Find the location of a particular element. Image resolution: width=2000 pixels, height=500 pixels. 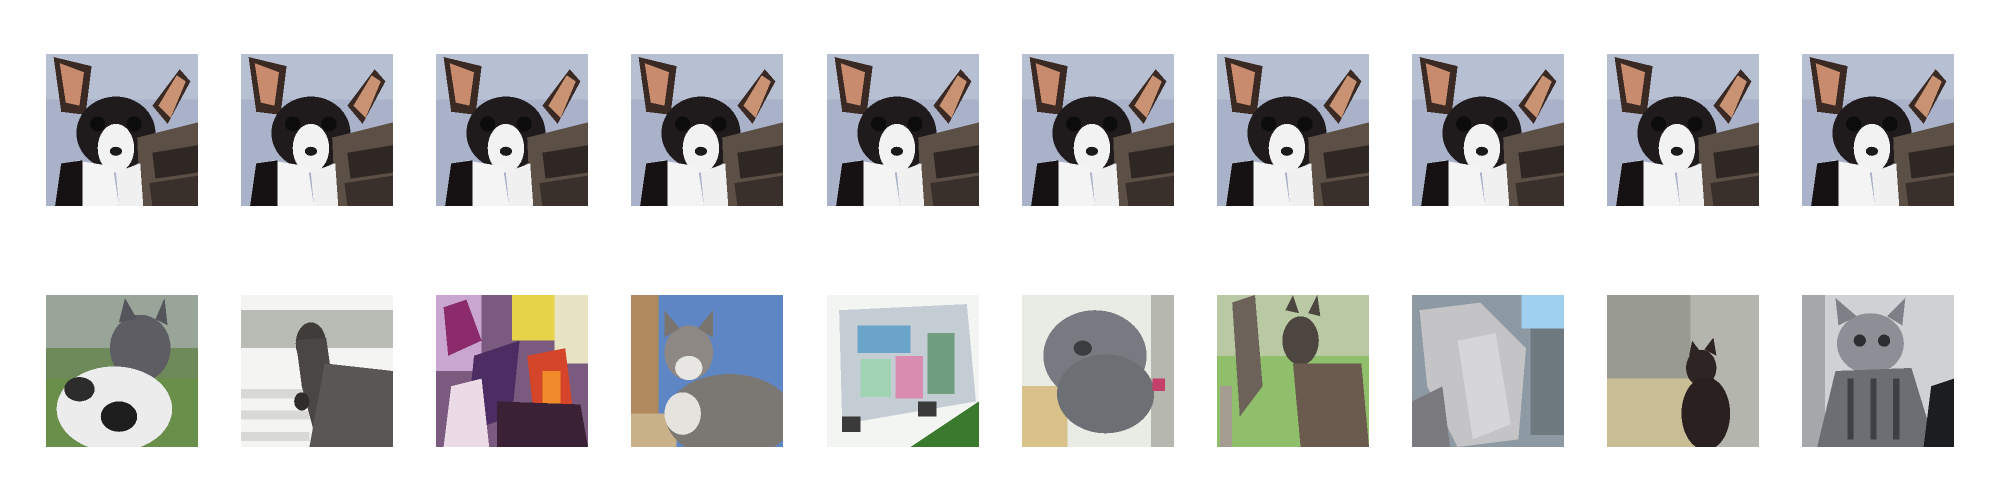

cat-white-black-thumbnail is located at coordinates (122, 371).